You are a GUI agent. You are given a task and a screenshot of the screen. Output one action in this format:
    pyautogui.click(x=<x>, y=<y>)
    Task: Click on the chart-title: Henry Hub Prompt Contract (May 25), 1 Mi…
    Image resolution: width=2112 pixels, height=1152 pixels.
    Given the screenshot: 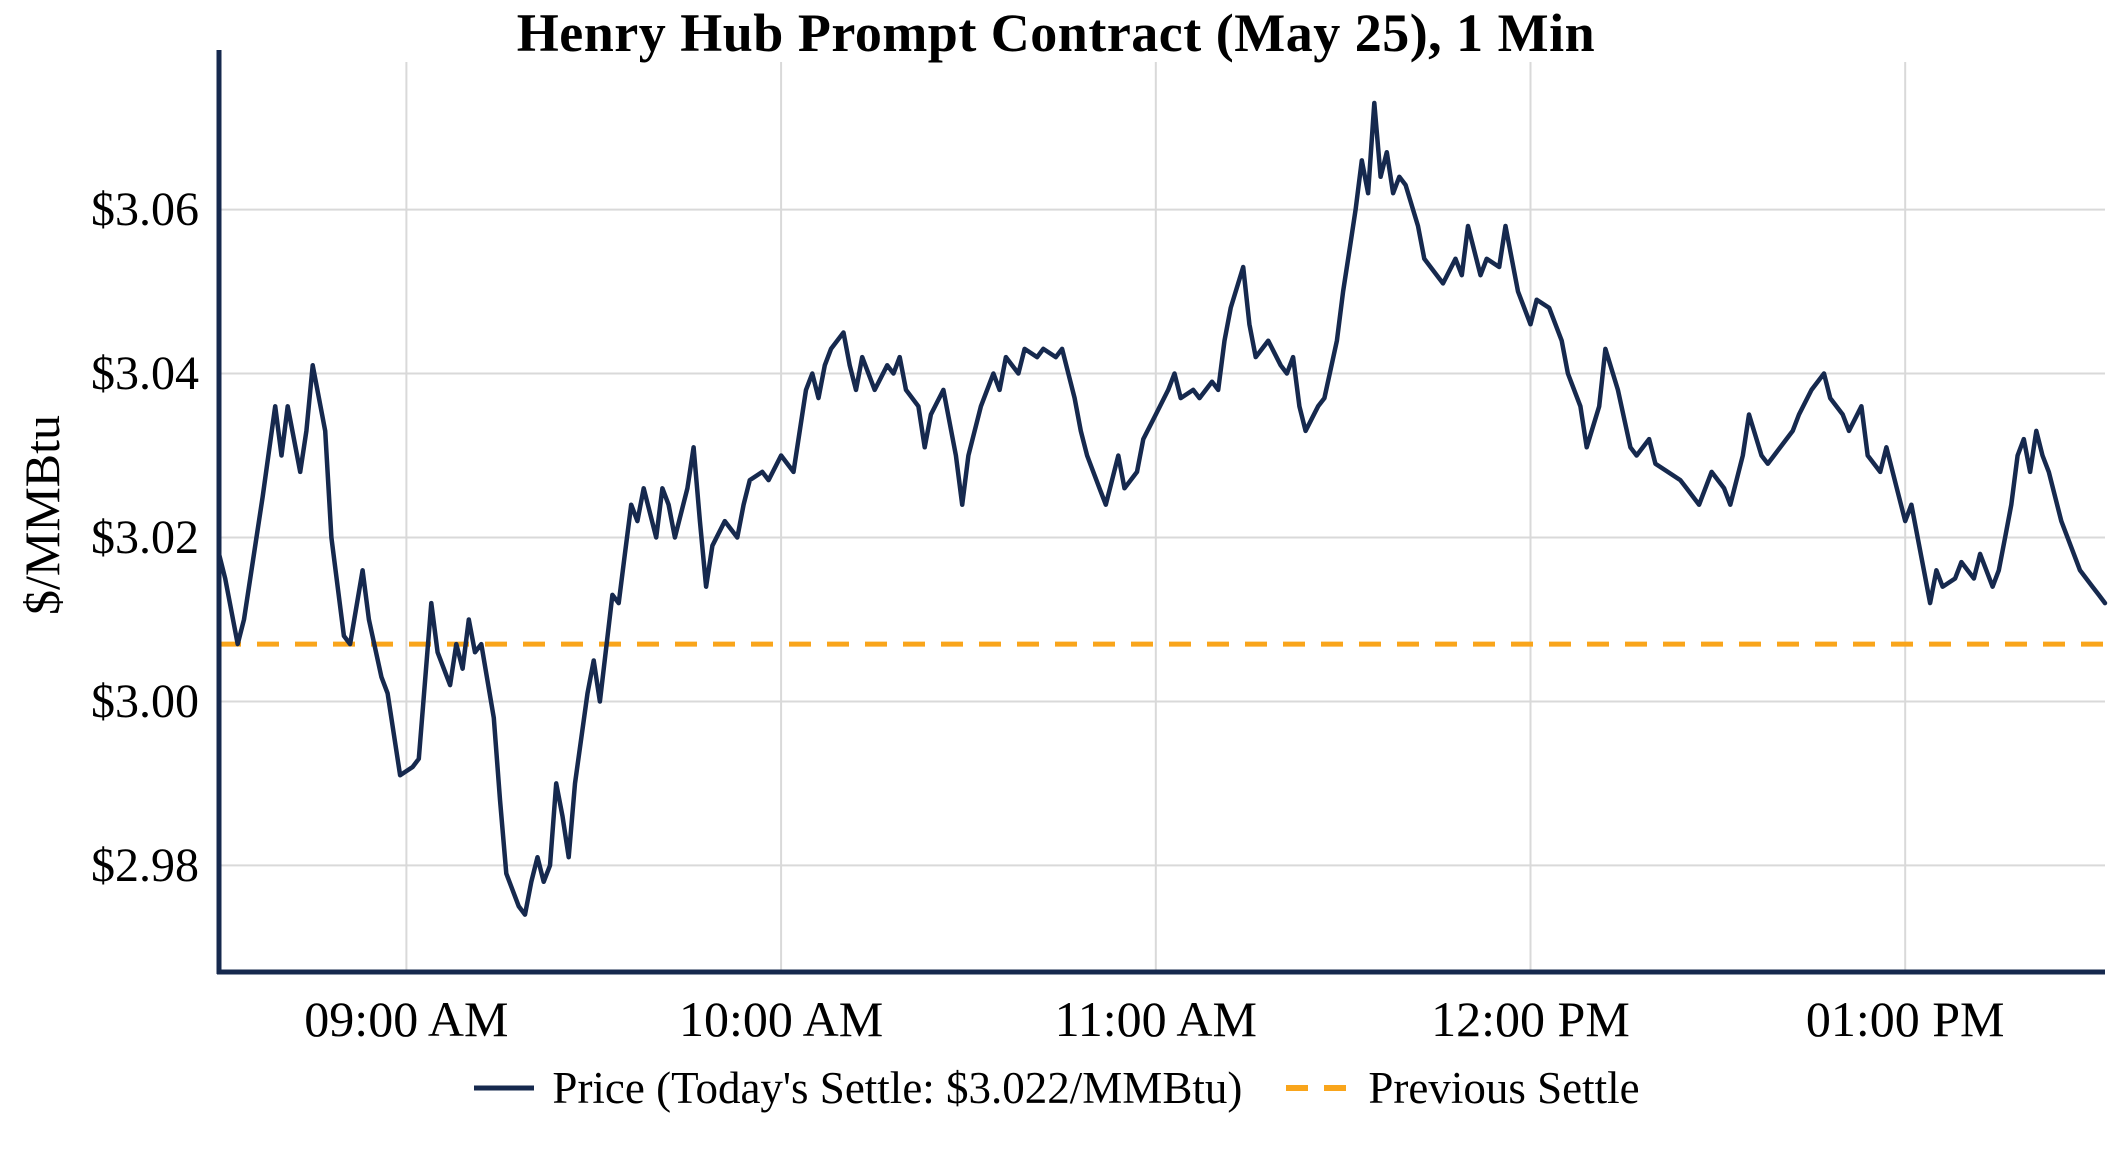 What is the action you would take?
    pyautogui.click(x=1056, y=33)
    